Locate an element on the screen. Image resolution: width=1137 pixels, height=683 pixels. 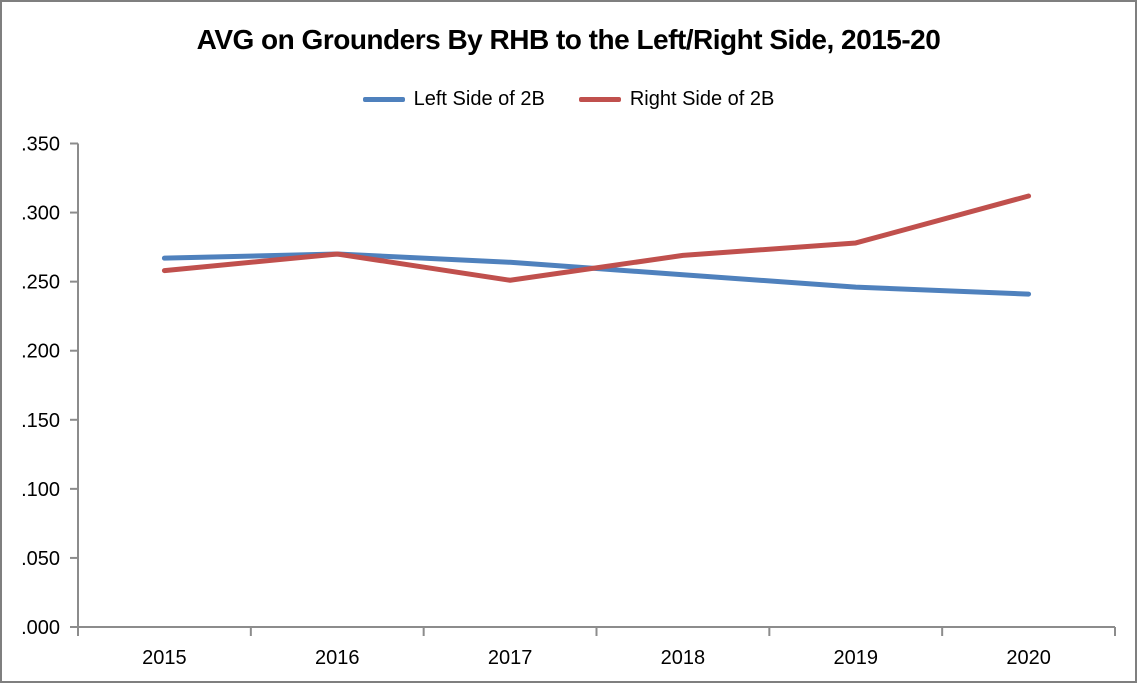
legend-item-left-side: Left Side of 2B is located at coordinates (453, 99).